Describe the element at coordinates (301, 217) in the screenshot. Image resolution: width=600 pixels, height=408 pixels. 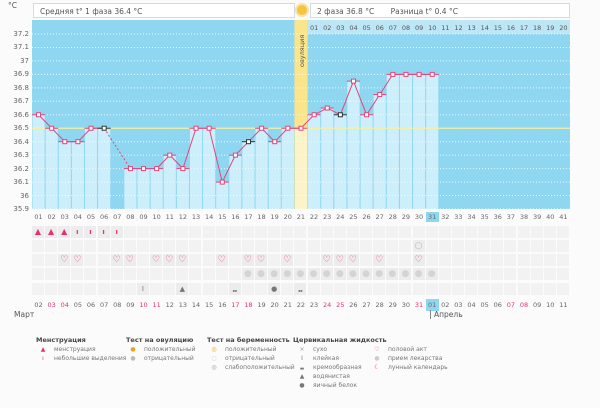
I see `cycle-day-label: 21` at that location.